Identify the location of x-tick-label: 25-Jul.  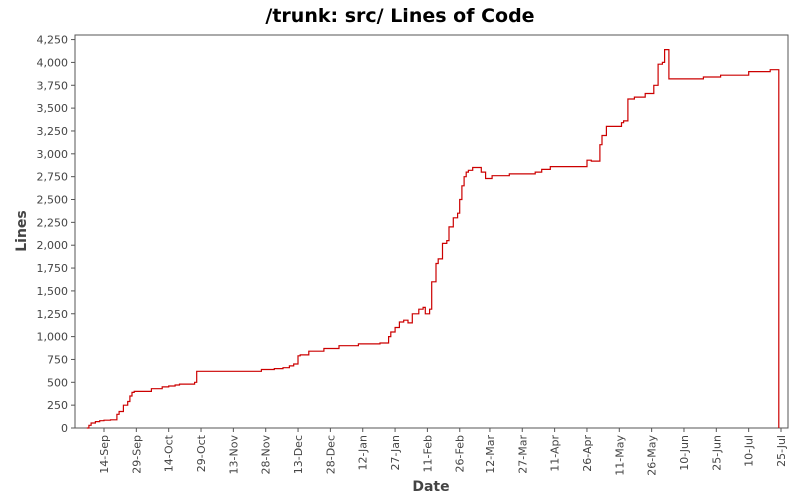
(781, 451).